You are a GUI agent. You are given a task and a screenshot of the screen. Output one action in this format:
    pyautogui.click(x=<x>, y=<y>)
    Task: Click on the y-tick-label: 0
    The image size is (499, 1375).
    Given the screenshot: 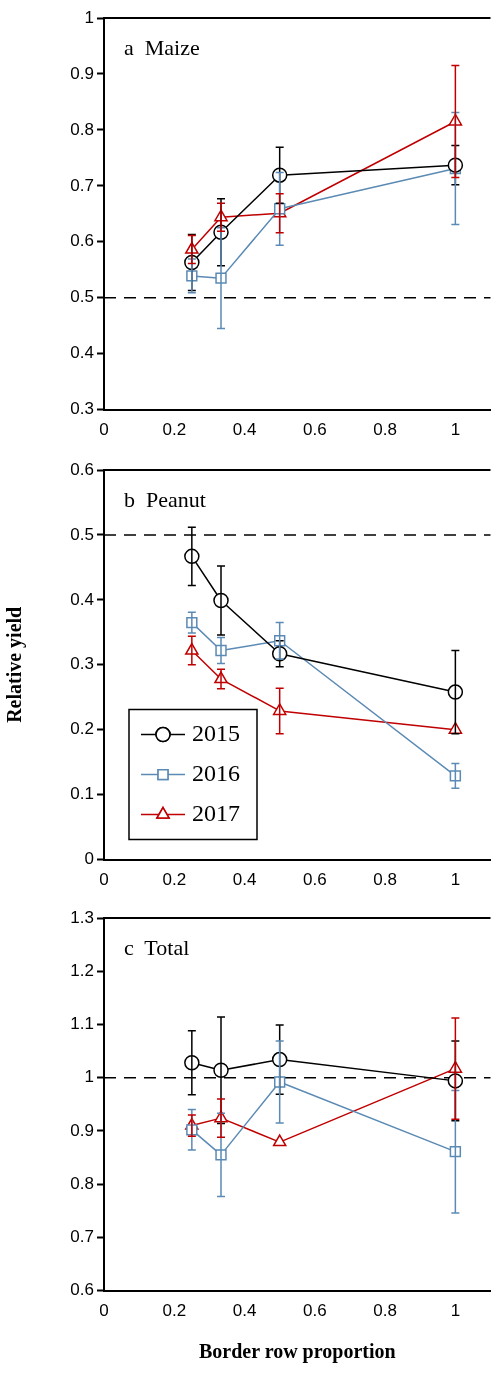 What is the action you would take?
    pyautogui.click(x=89, y=859)
    